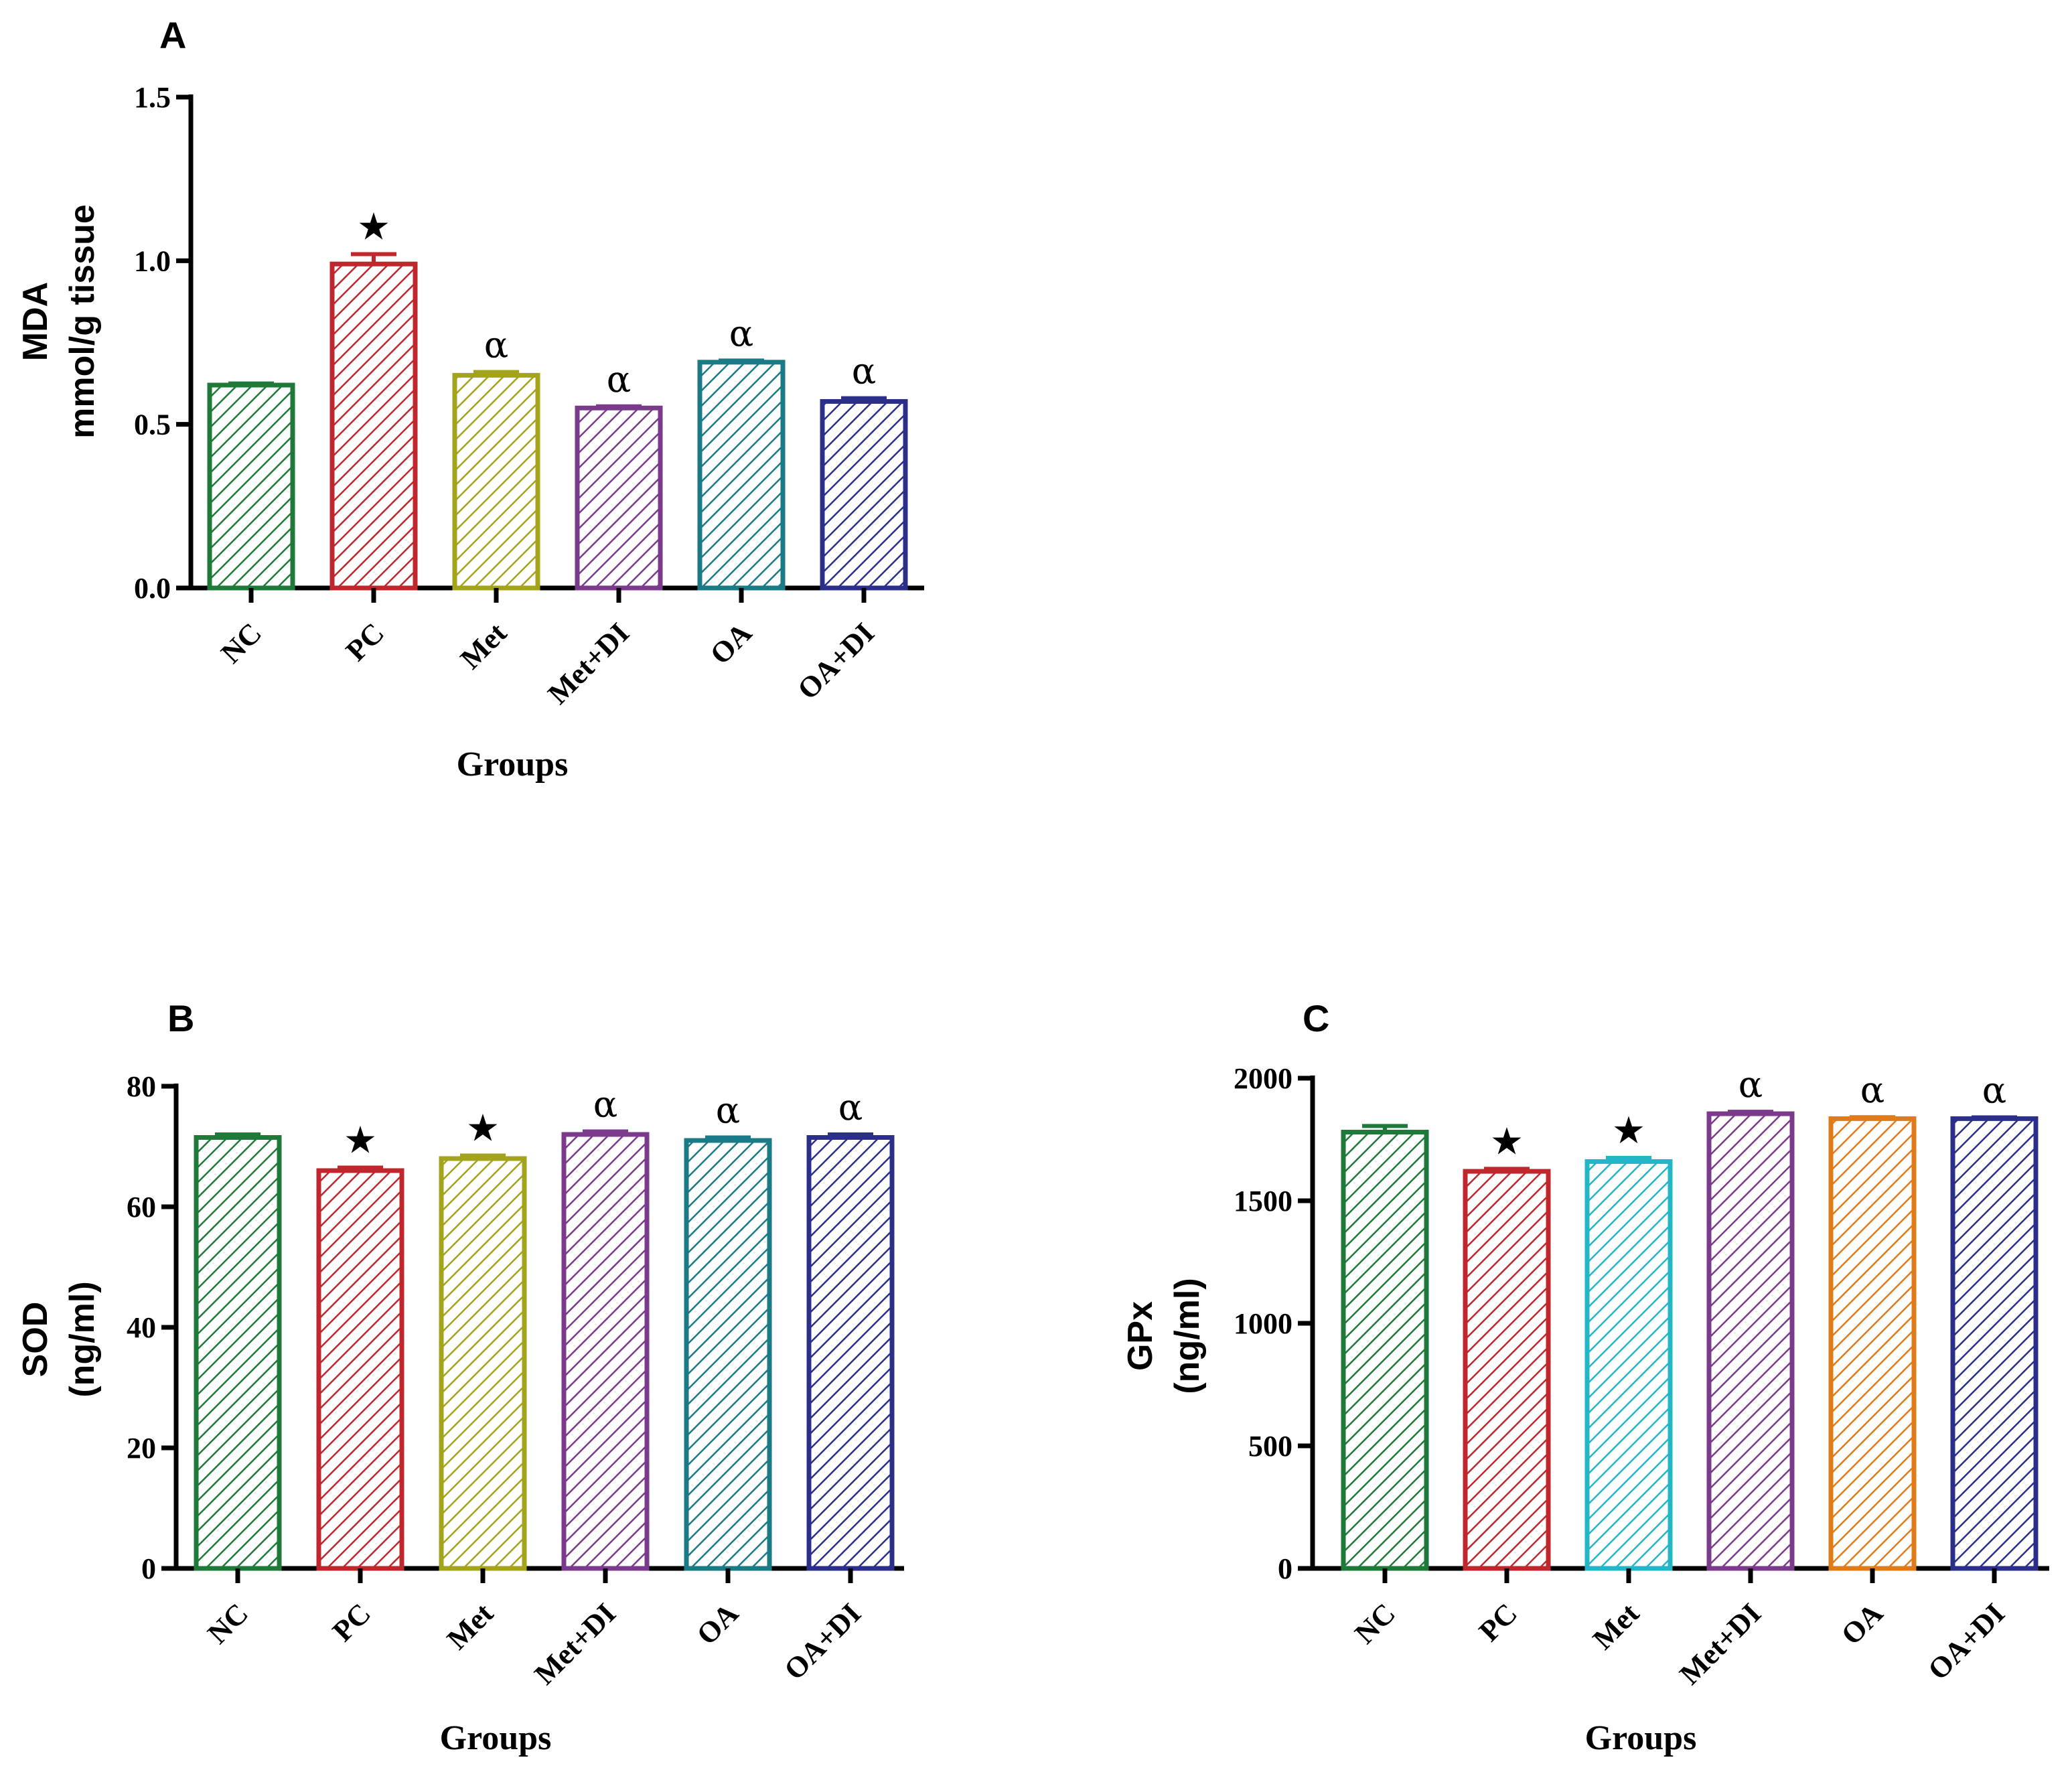 The height and width of the screenshot is (1774, 2072). What do you see at coordinates (152, 98) in the screenshot?
I see `y-tick-label-a: 1.5` at bounding box center [152, 98].